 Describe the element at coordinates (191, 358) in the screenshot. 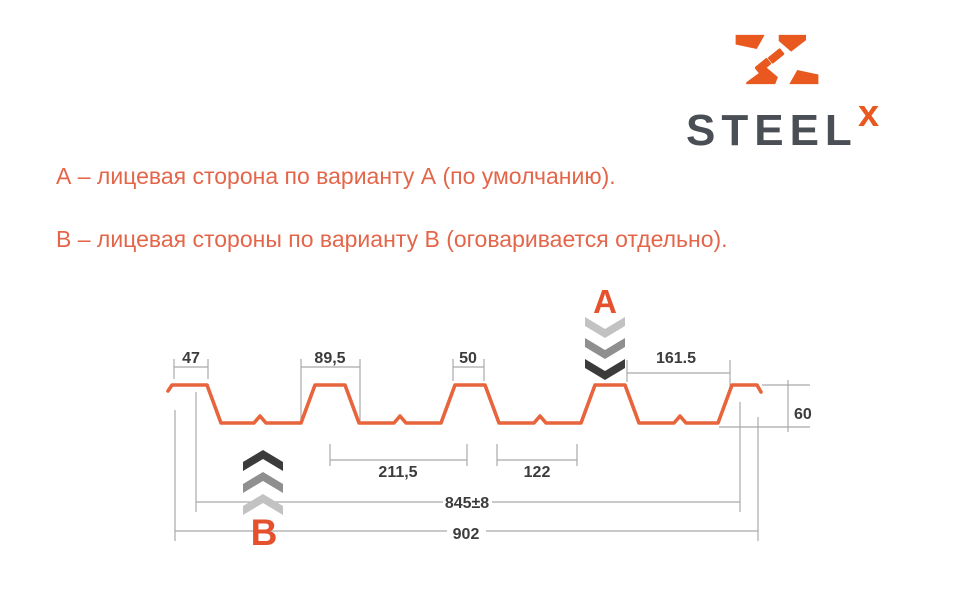

I see `dim-47-label: 47` at that location.